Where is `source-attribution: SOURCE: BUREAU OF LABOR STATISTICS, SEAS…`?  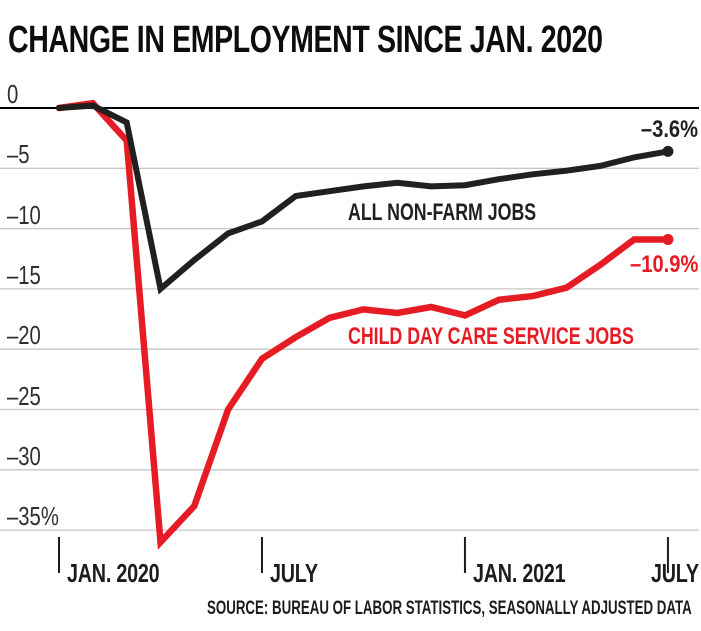 source-attribution: SOURCE: BUREAU OF LABOR STATISTICS, SEAS… is located at coordinates (449, 608).